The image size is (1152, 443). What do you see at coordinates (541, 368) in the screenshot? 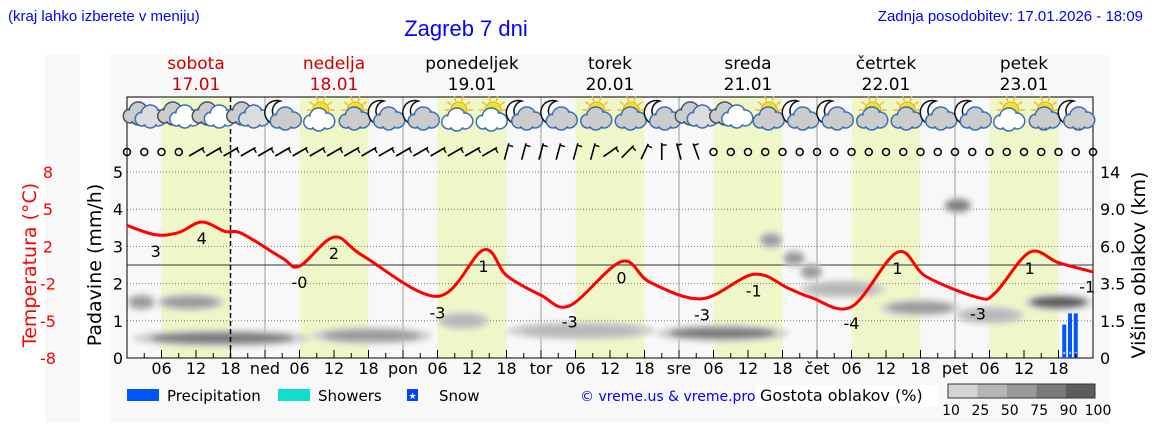
I see `x-day-label: tor` at bounding box center [541, 368].